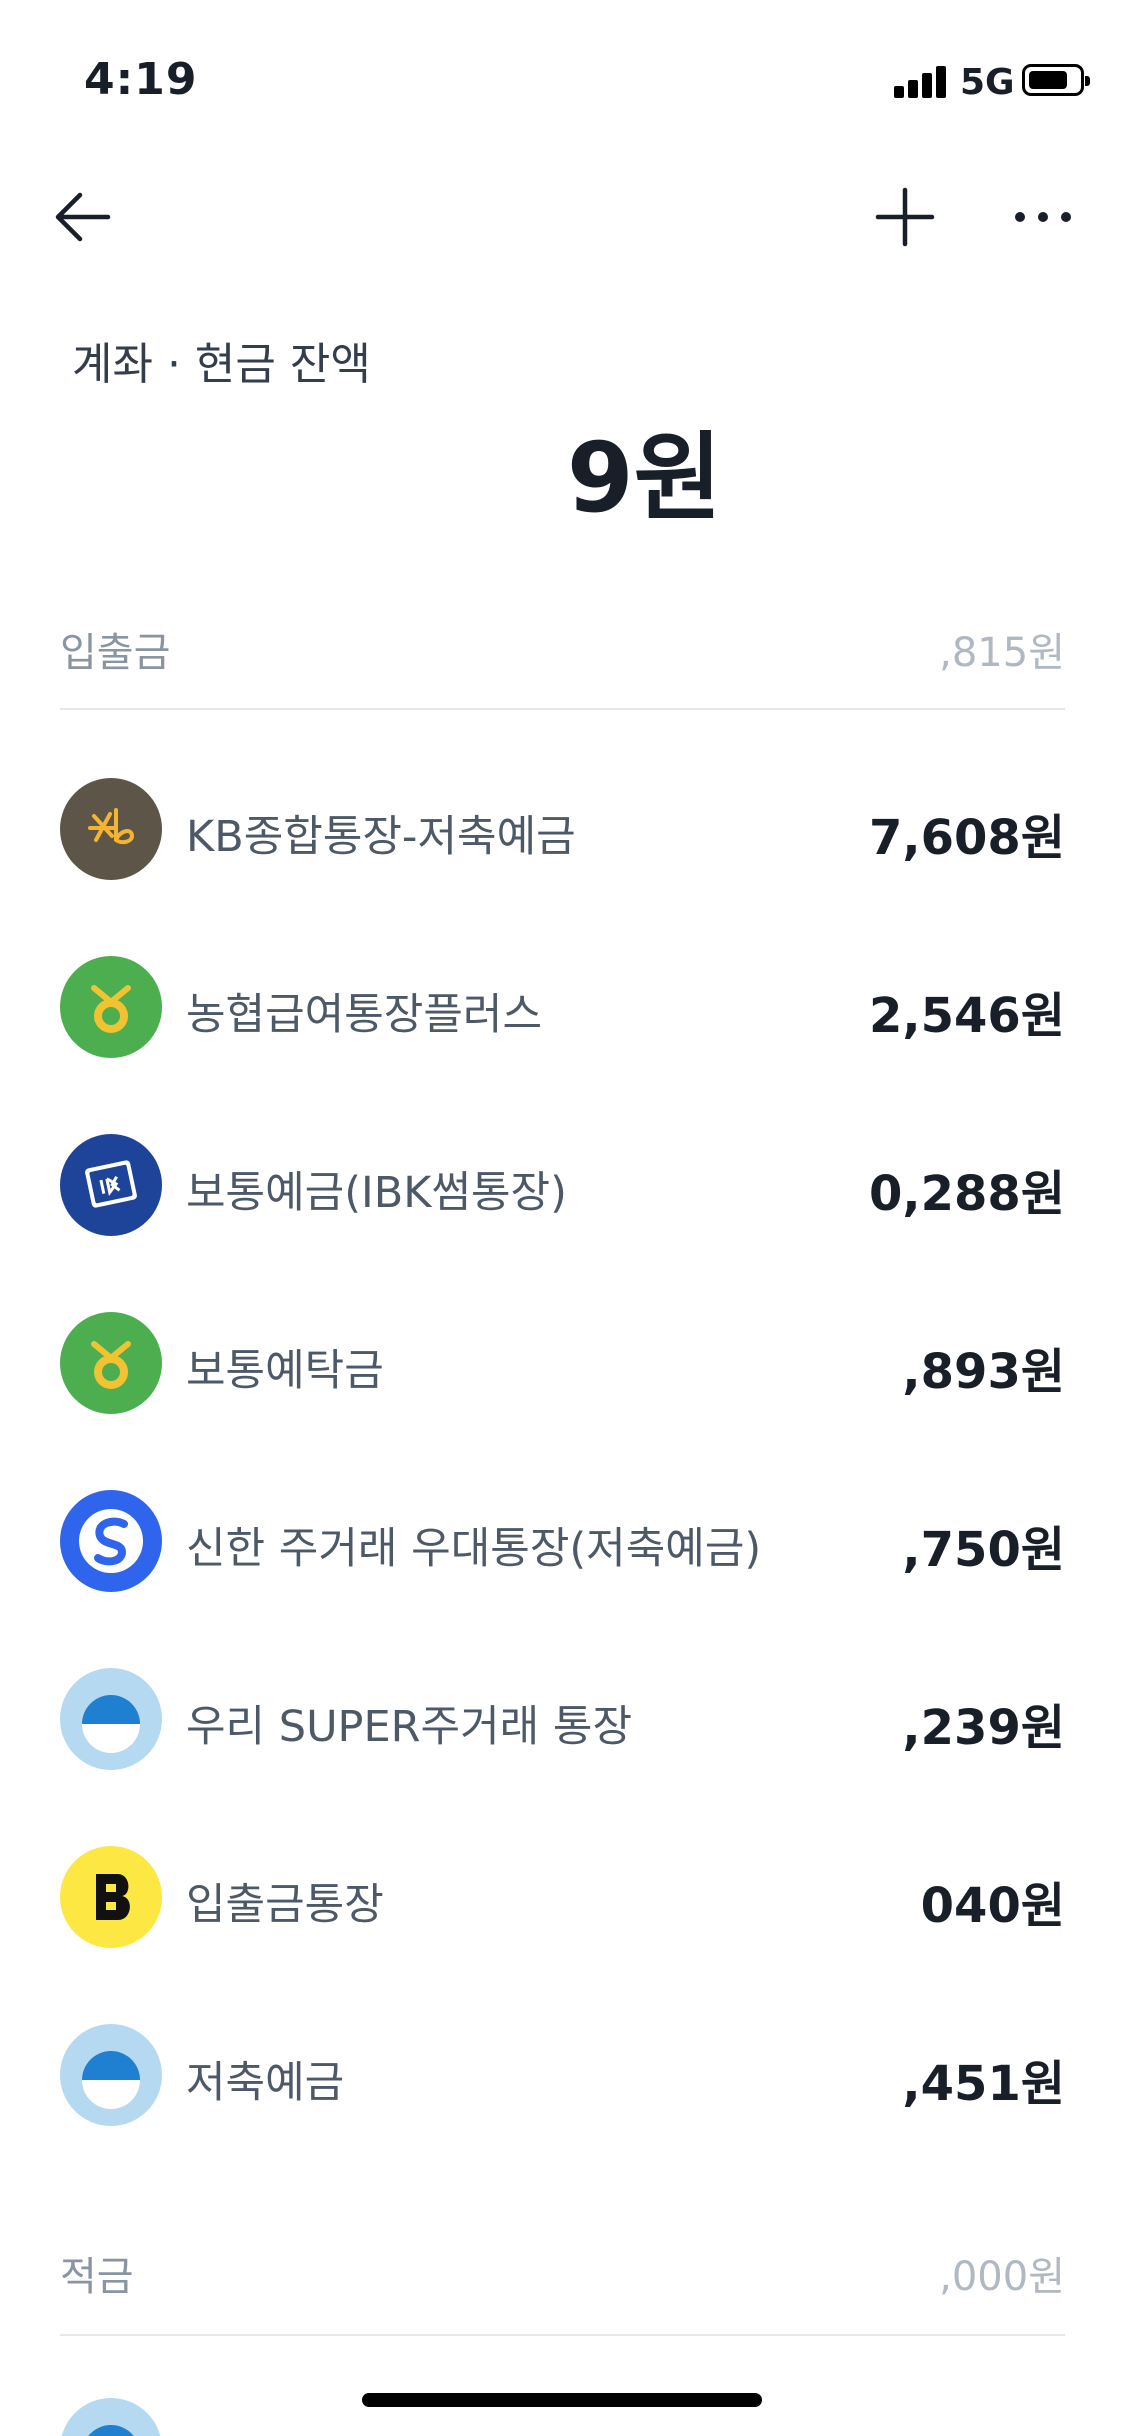 Image resolution: width=1125 pixels, height=2436 pixels. I want to click on account-row-woori-2: 저축예금 ,451원, so click(562, 2074).